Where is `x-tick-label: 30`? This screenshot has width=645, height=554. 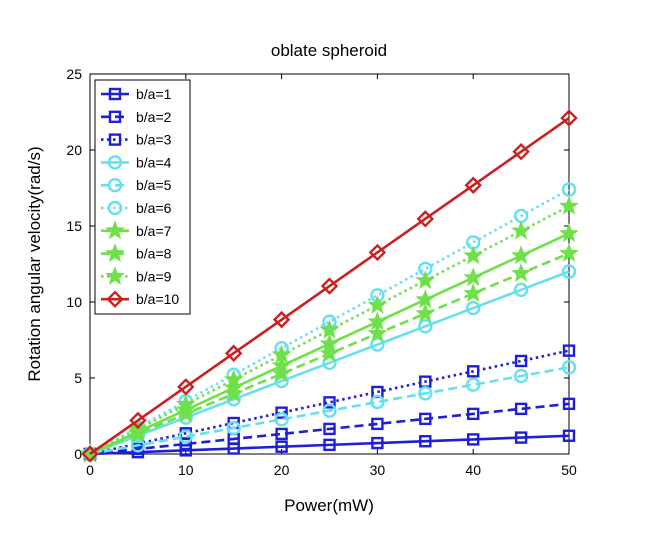
x-tick-label: 30 is located at coordinates (378, 470).